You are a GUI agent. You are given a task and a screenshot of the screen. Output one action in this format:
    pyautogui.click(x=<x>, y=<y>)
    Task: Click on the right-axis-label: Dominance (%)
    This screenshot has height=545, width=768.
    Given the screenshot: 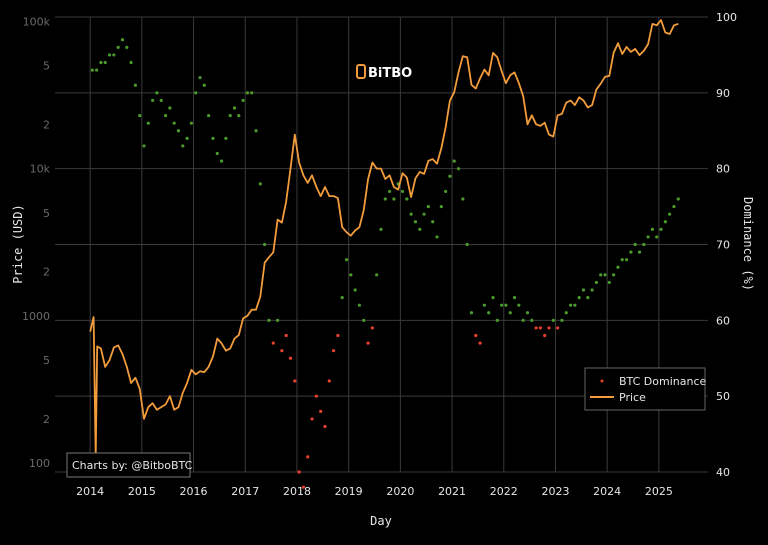 What is the action you would take?
    pyautogui.click(x=748, y=244)
    